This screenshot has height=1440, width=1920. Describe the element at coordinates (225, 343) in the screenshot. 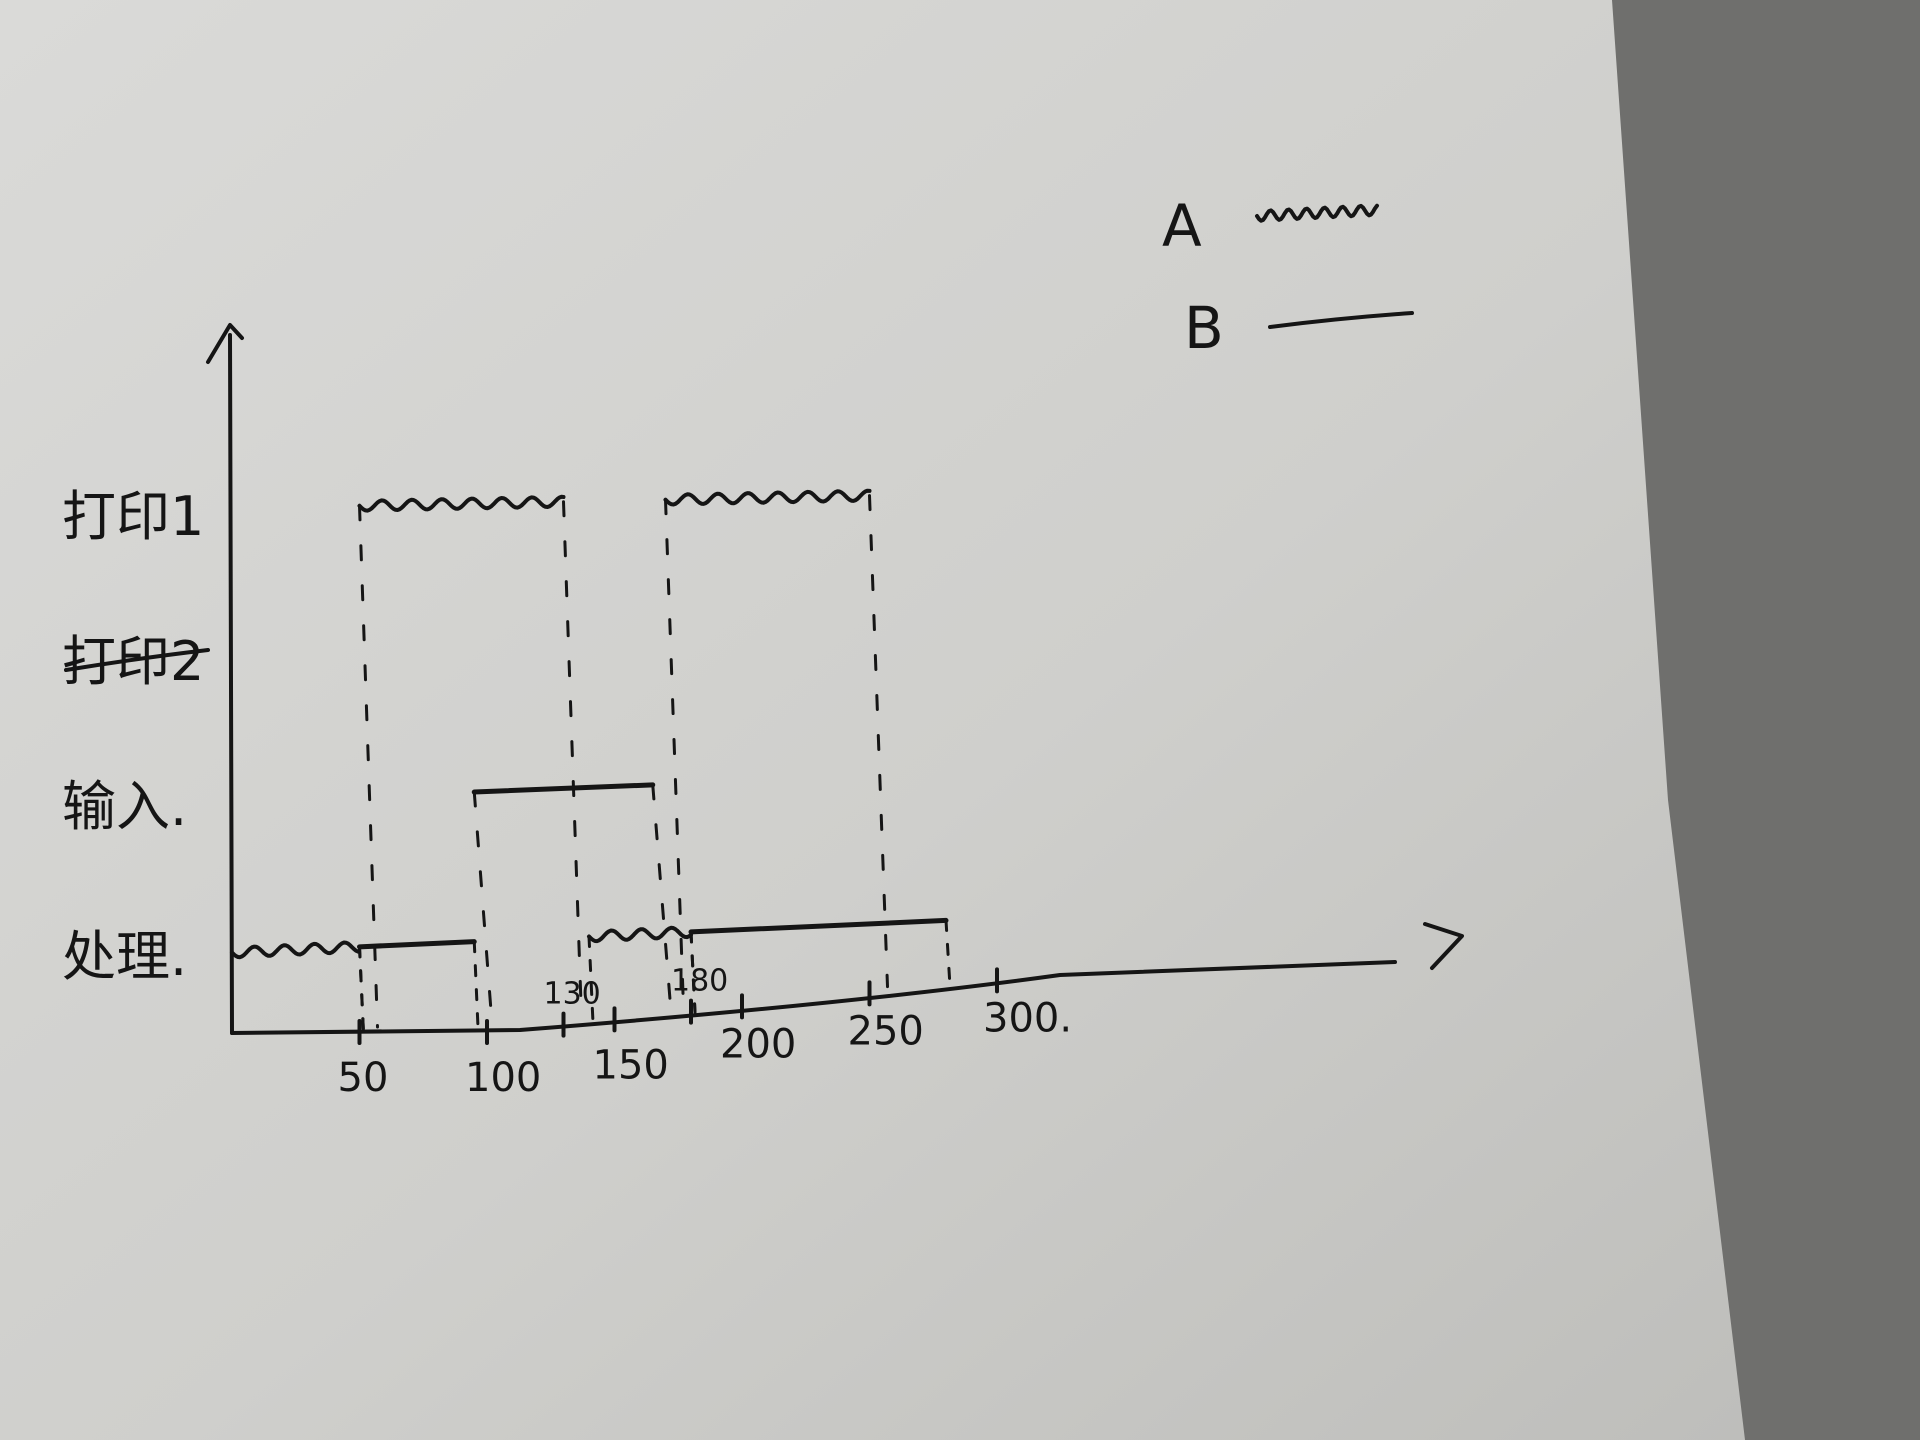

I see `y-axis-arrow` at that location.